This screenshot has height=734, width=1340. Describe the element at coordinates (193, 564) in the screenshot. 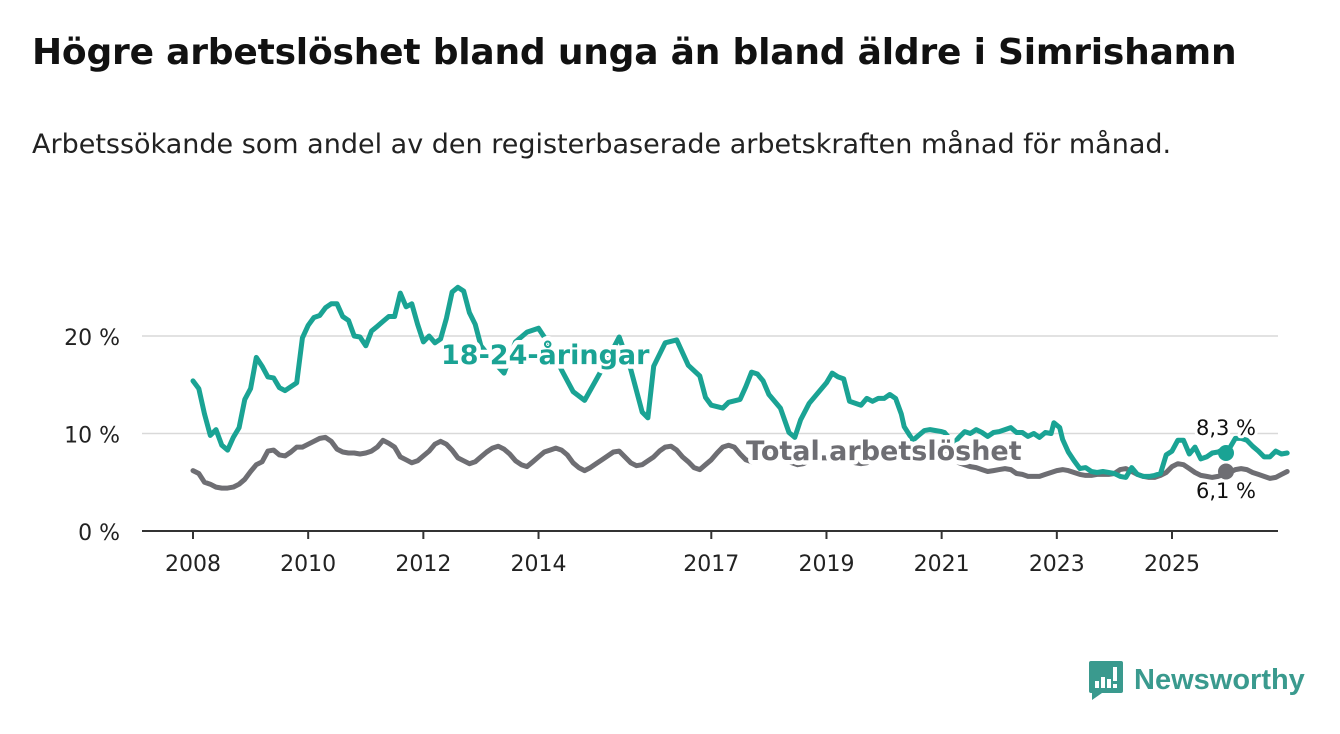

I see `x-tick-label: 2008` at that location.